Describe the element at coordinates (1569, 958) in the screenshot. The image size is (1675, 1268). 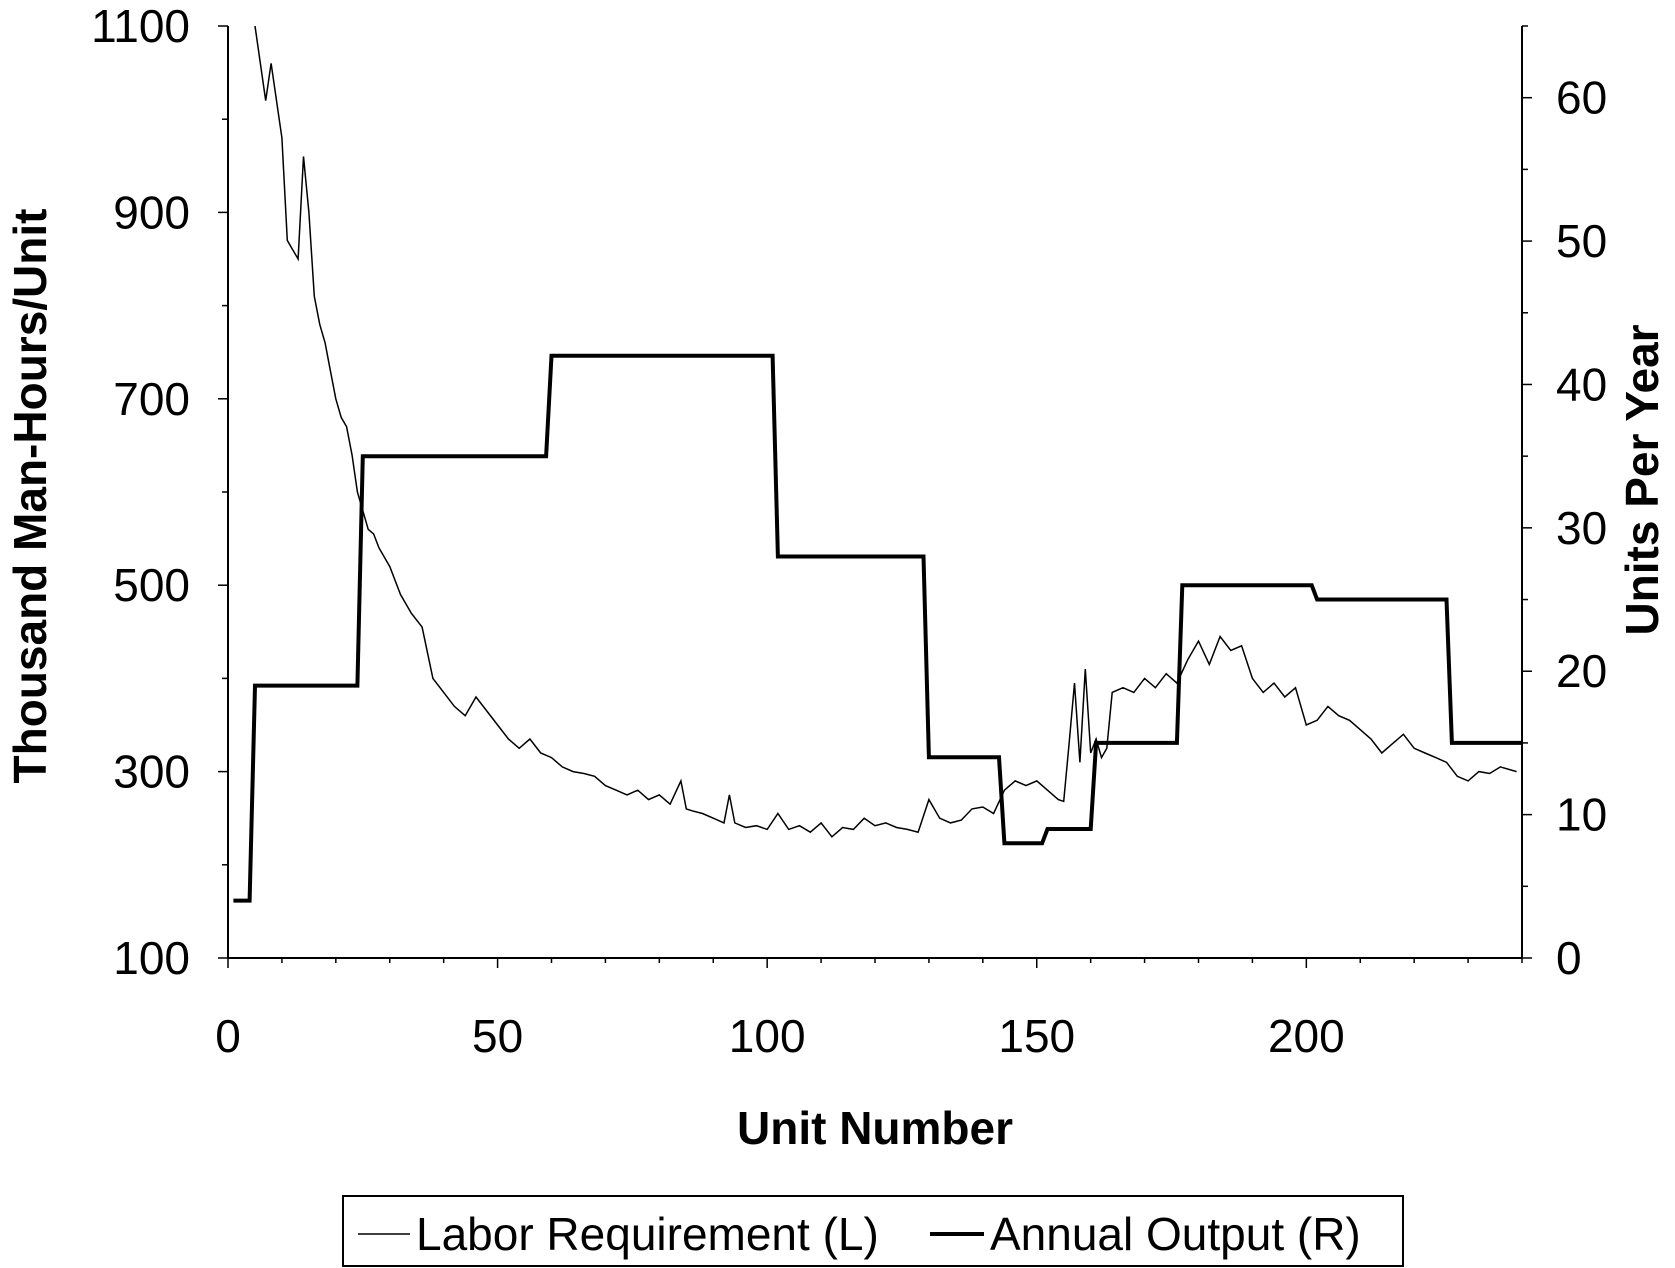
I see `right-y-tick-label: 0` at that location.